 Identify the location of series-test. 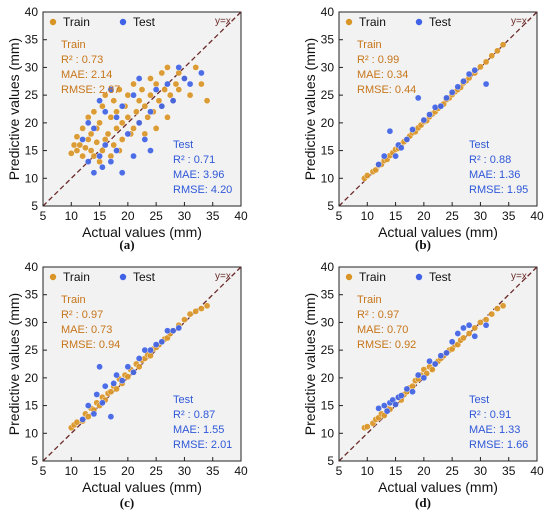
(432, 117).